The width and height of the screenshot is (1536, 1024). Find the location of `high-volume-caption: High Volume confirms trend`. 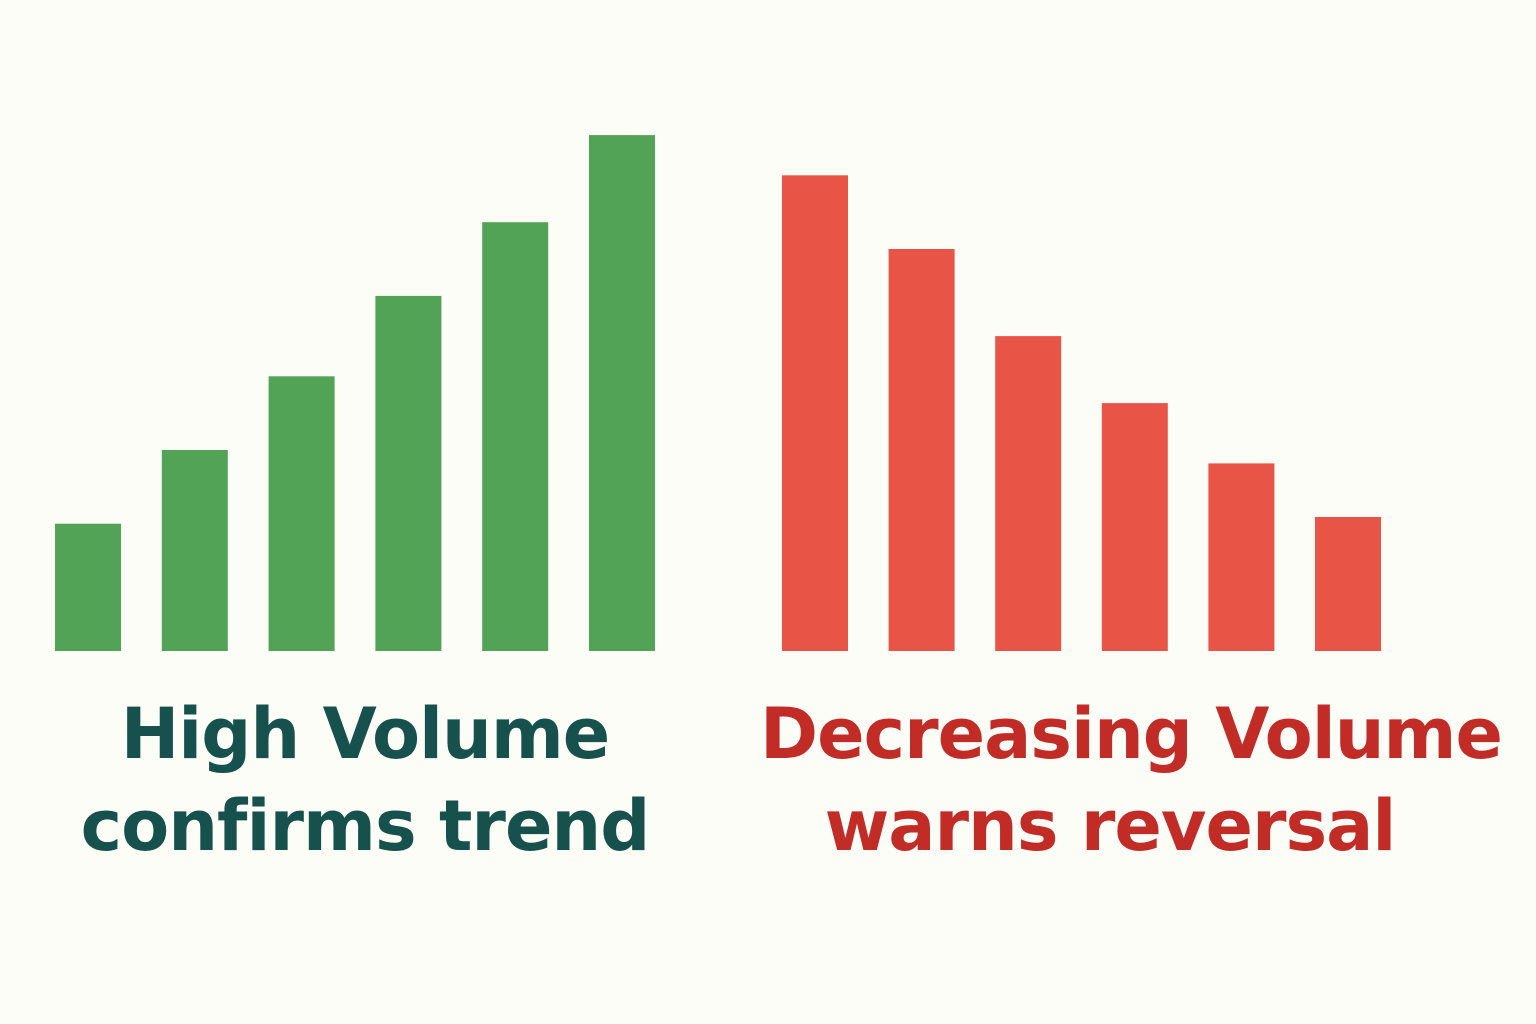

high-volume-caption: High Volume confirms trend is located at coordinates (365, 780).